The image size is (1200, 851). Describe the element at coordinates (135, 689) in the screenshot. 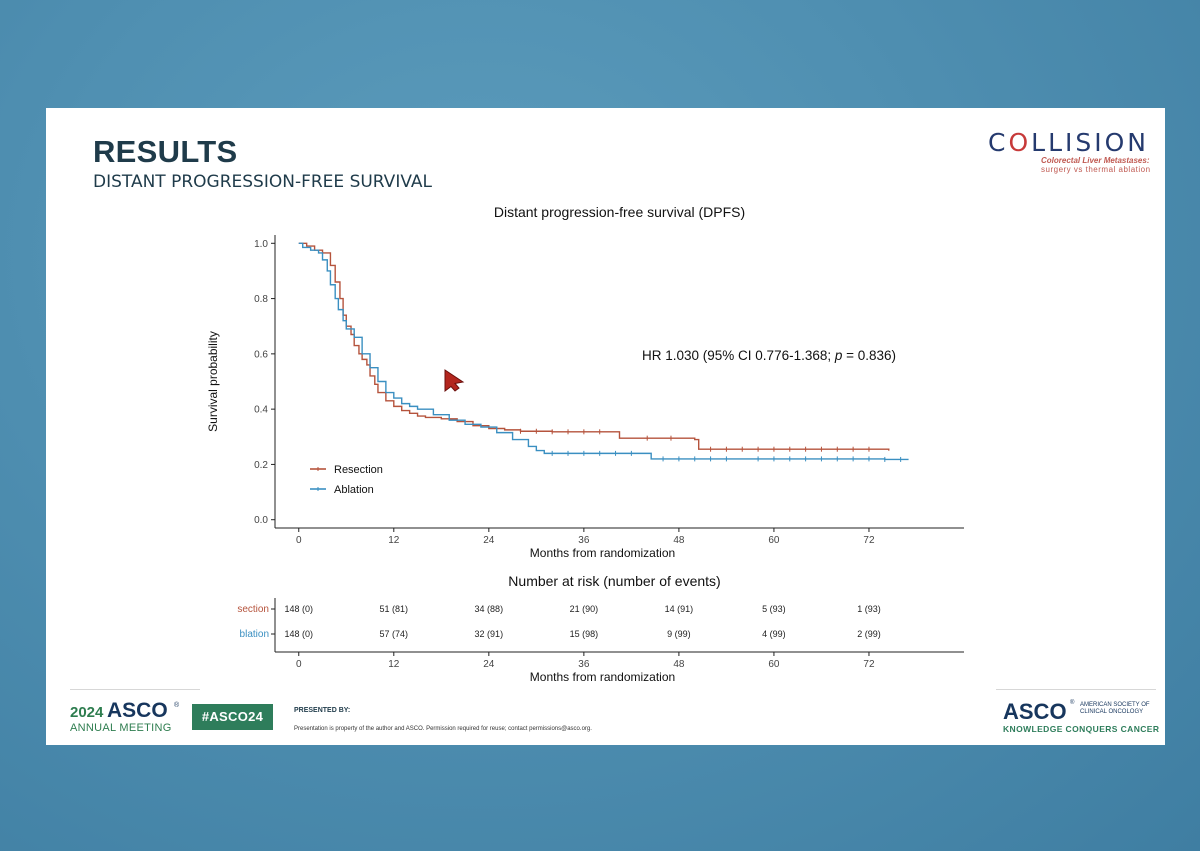

I see `footer-rule-left` at that location.